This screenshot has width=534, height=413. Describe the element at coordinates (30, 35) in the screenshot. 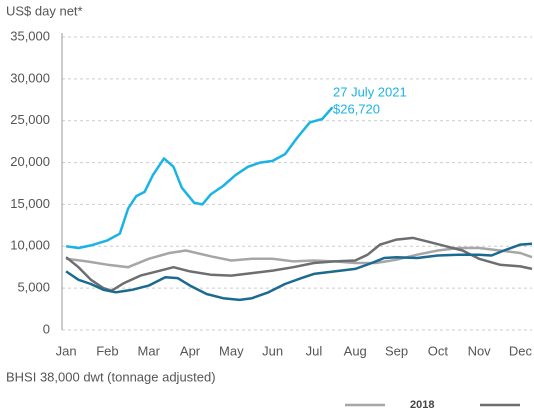

I see `y-tick-label: 35,000` at that location.